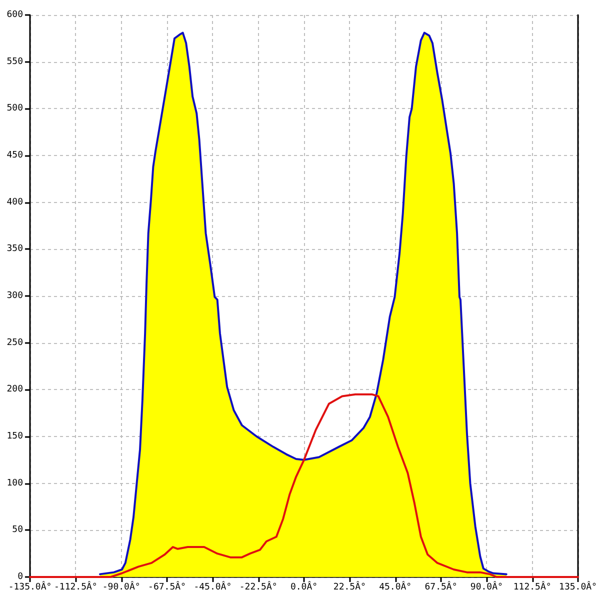  I want to click on y-tick-label: 600, so click(14, 15).